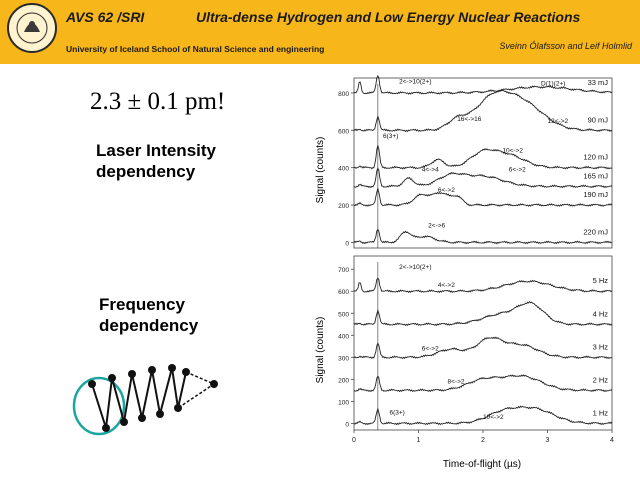 This screenshot has height=479, width=640. I want to click on peak-annotation: 16<->16, so click(469, 119).